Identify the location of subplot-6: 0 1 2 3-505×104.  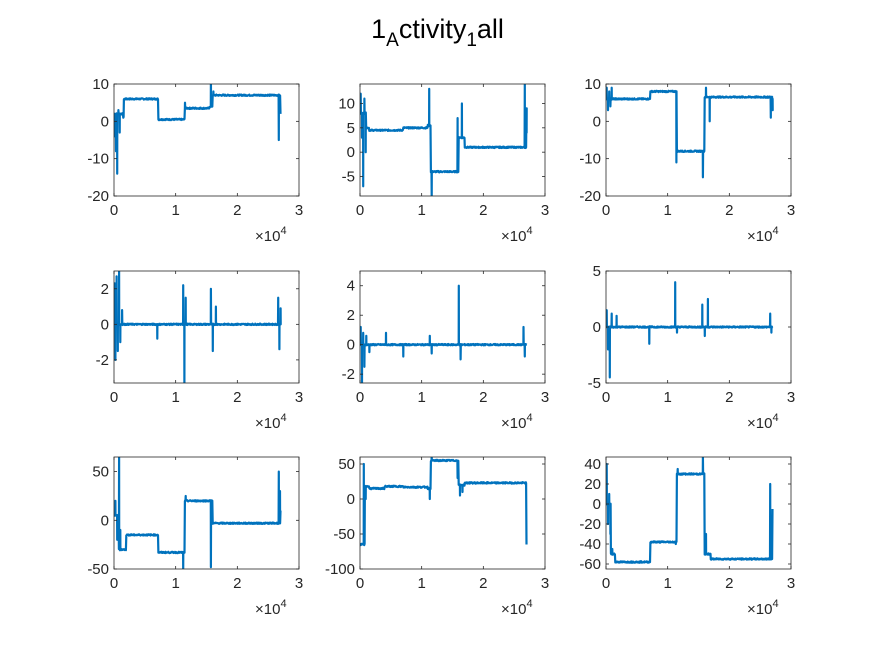
(692, 347).